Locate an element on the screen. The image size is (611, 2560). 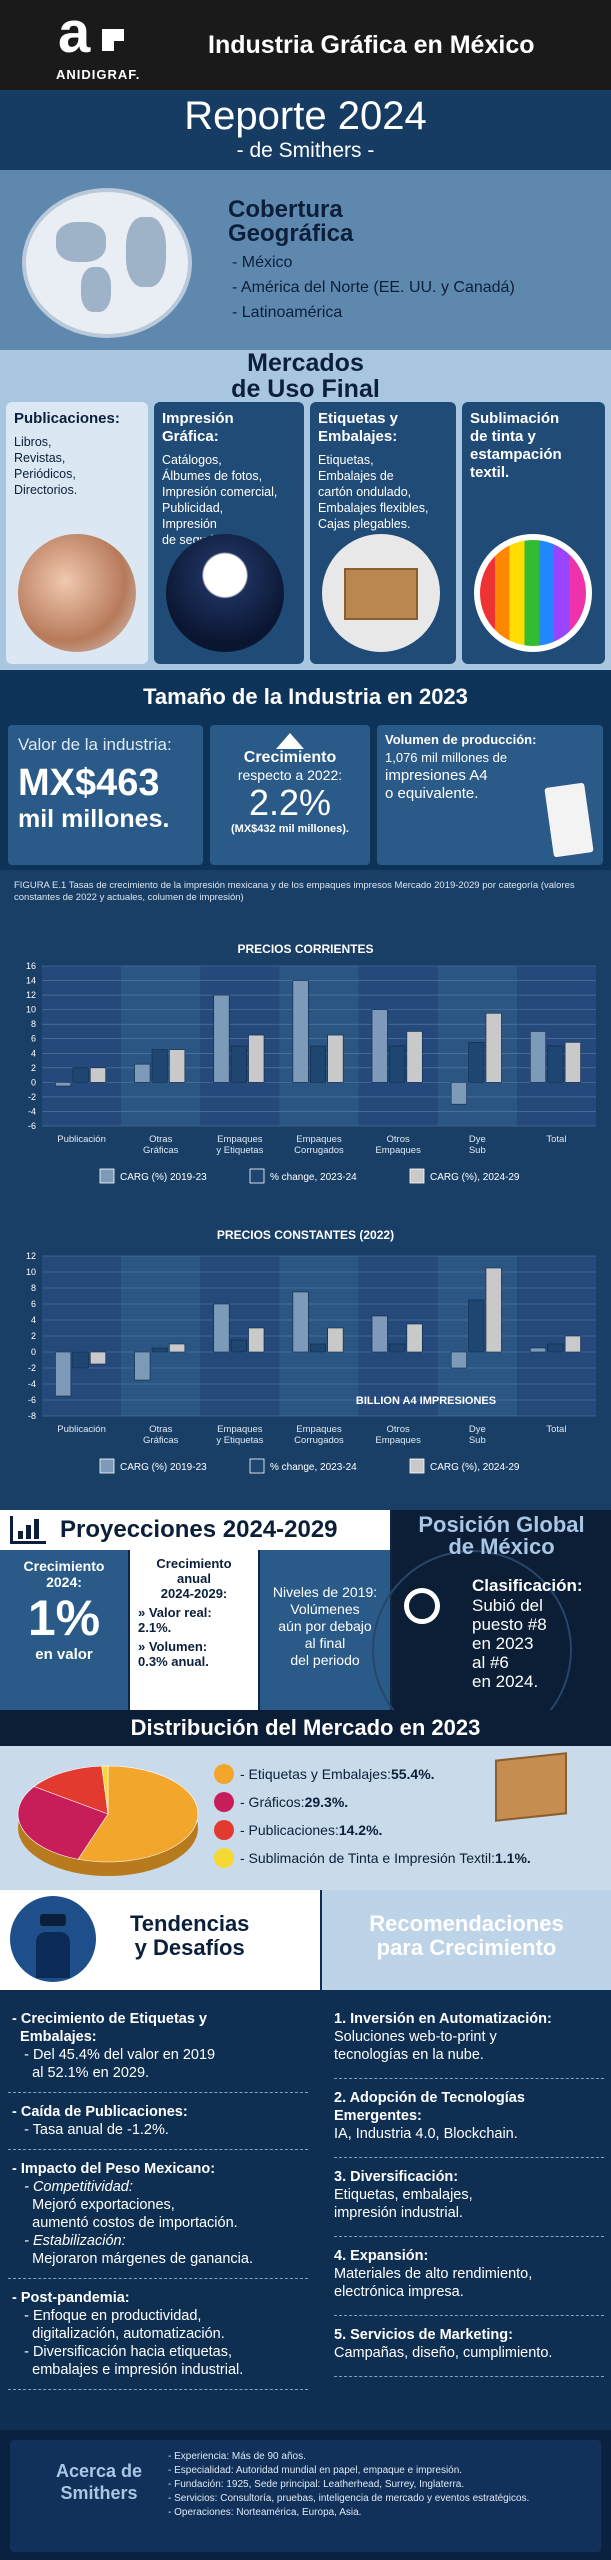
y-tick-label: -8 is located at coordinates (32, 1416).